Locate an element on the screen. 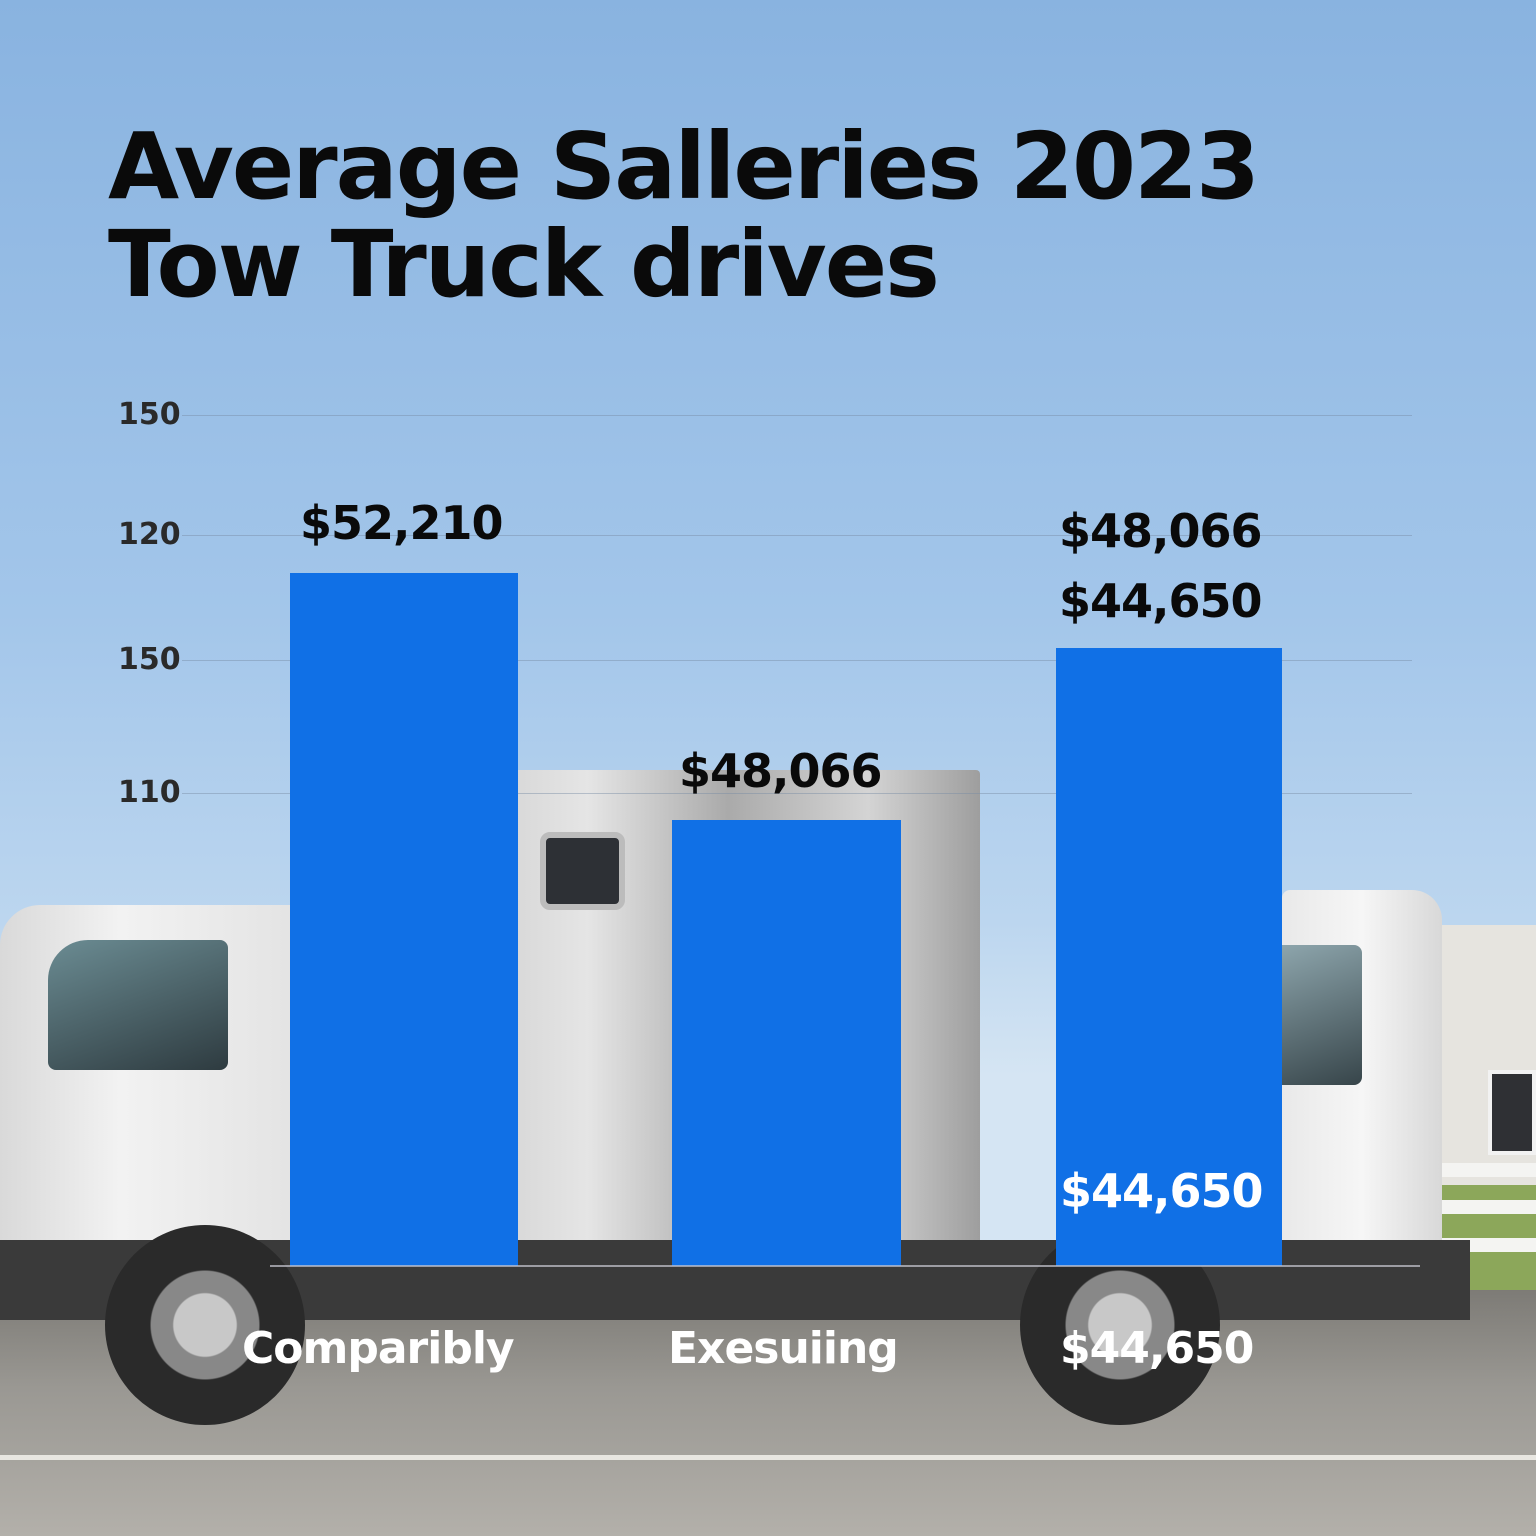 This screenshot has width=1536, height=1536. truck-wheel is located at coordinates (205, 1325).